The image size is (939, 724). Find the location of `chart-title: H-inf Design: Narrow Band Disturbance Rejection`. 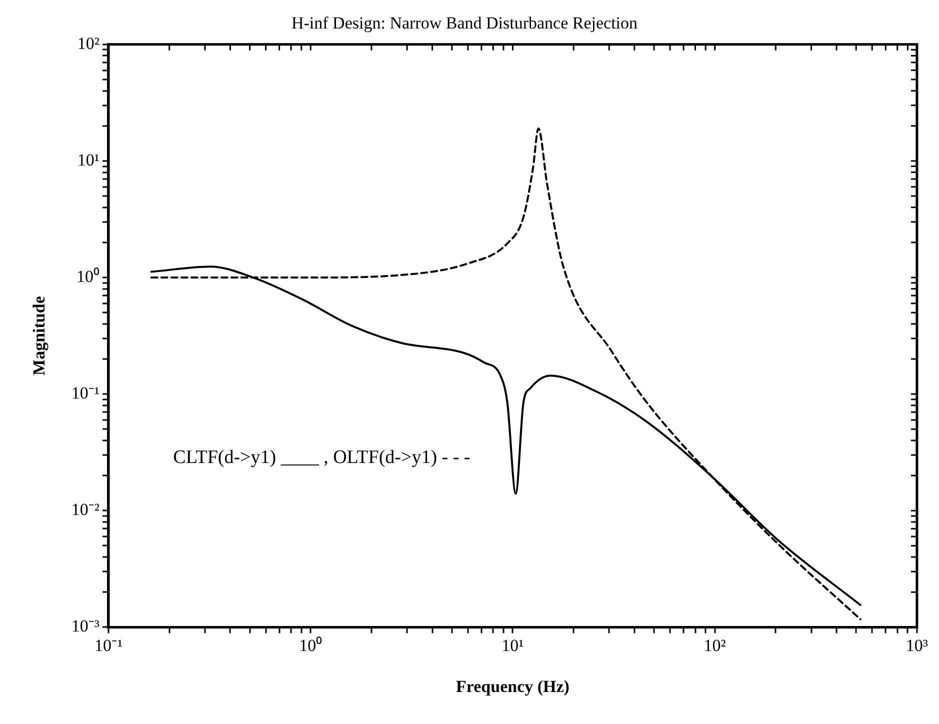

chart-title: H-inf Design: Narrow Band Disturbance Rejection is located at coordinates (464, 23).